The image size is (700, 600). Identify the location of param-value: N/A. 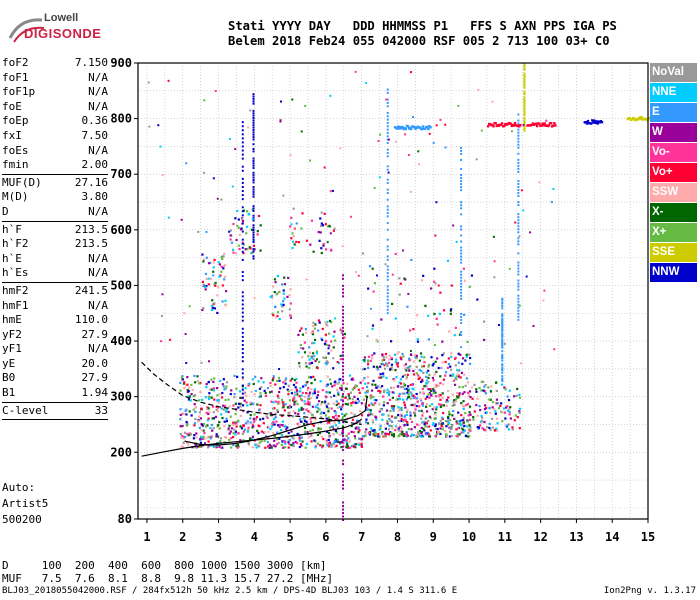
(98, 92).